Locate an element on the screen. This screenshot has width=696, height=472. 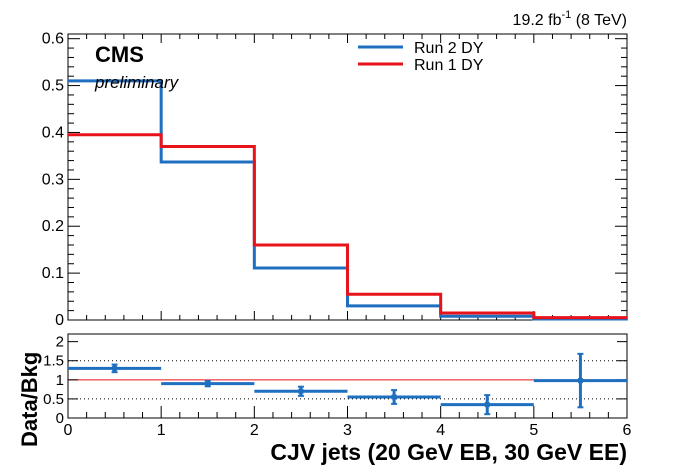
main-y-tick-label: 0.3 is located at coordinates (53, 179).